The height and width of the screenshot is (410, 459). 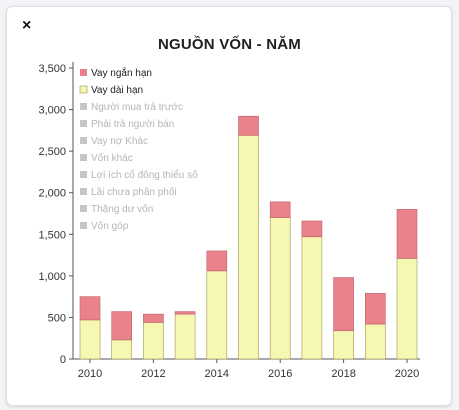 What do you see at coordinates (90, 374) in the screenshot?
I see `x-tick-label: 2010` at bounding box center [90, 374].